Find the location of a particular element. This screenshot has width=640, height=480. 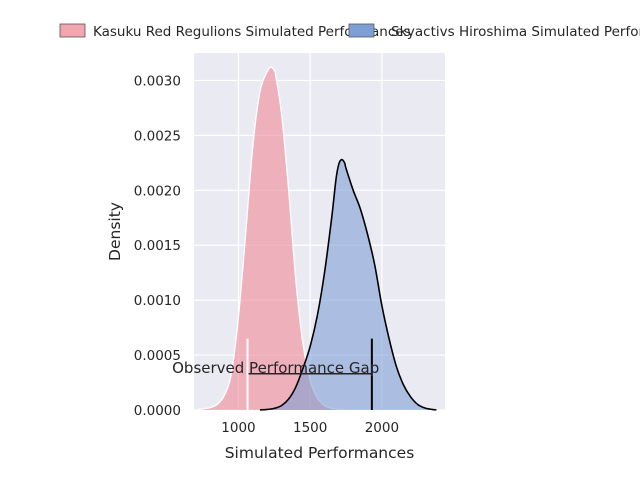

y-tick-label-2: 0.0010 is located at coordinates (157, 301).